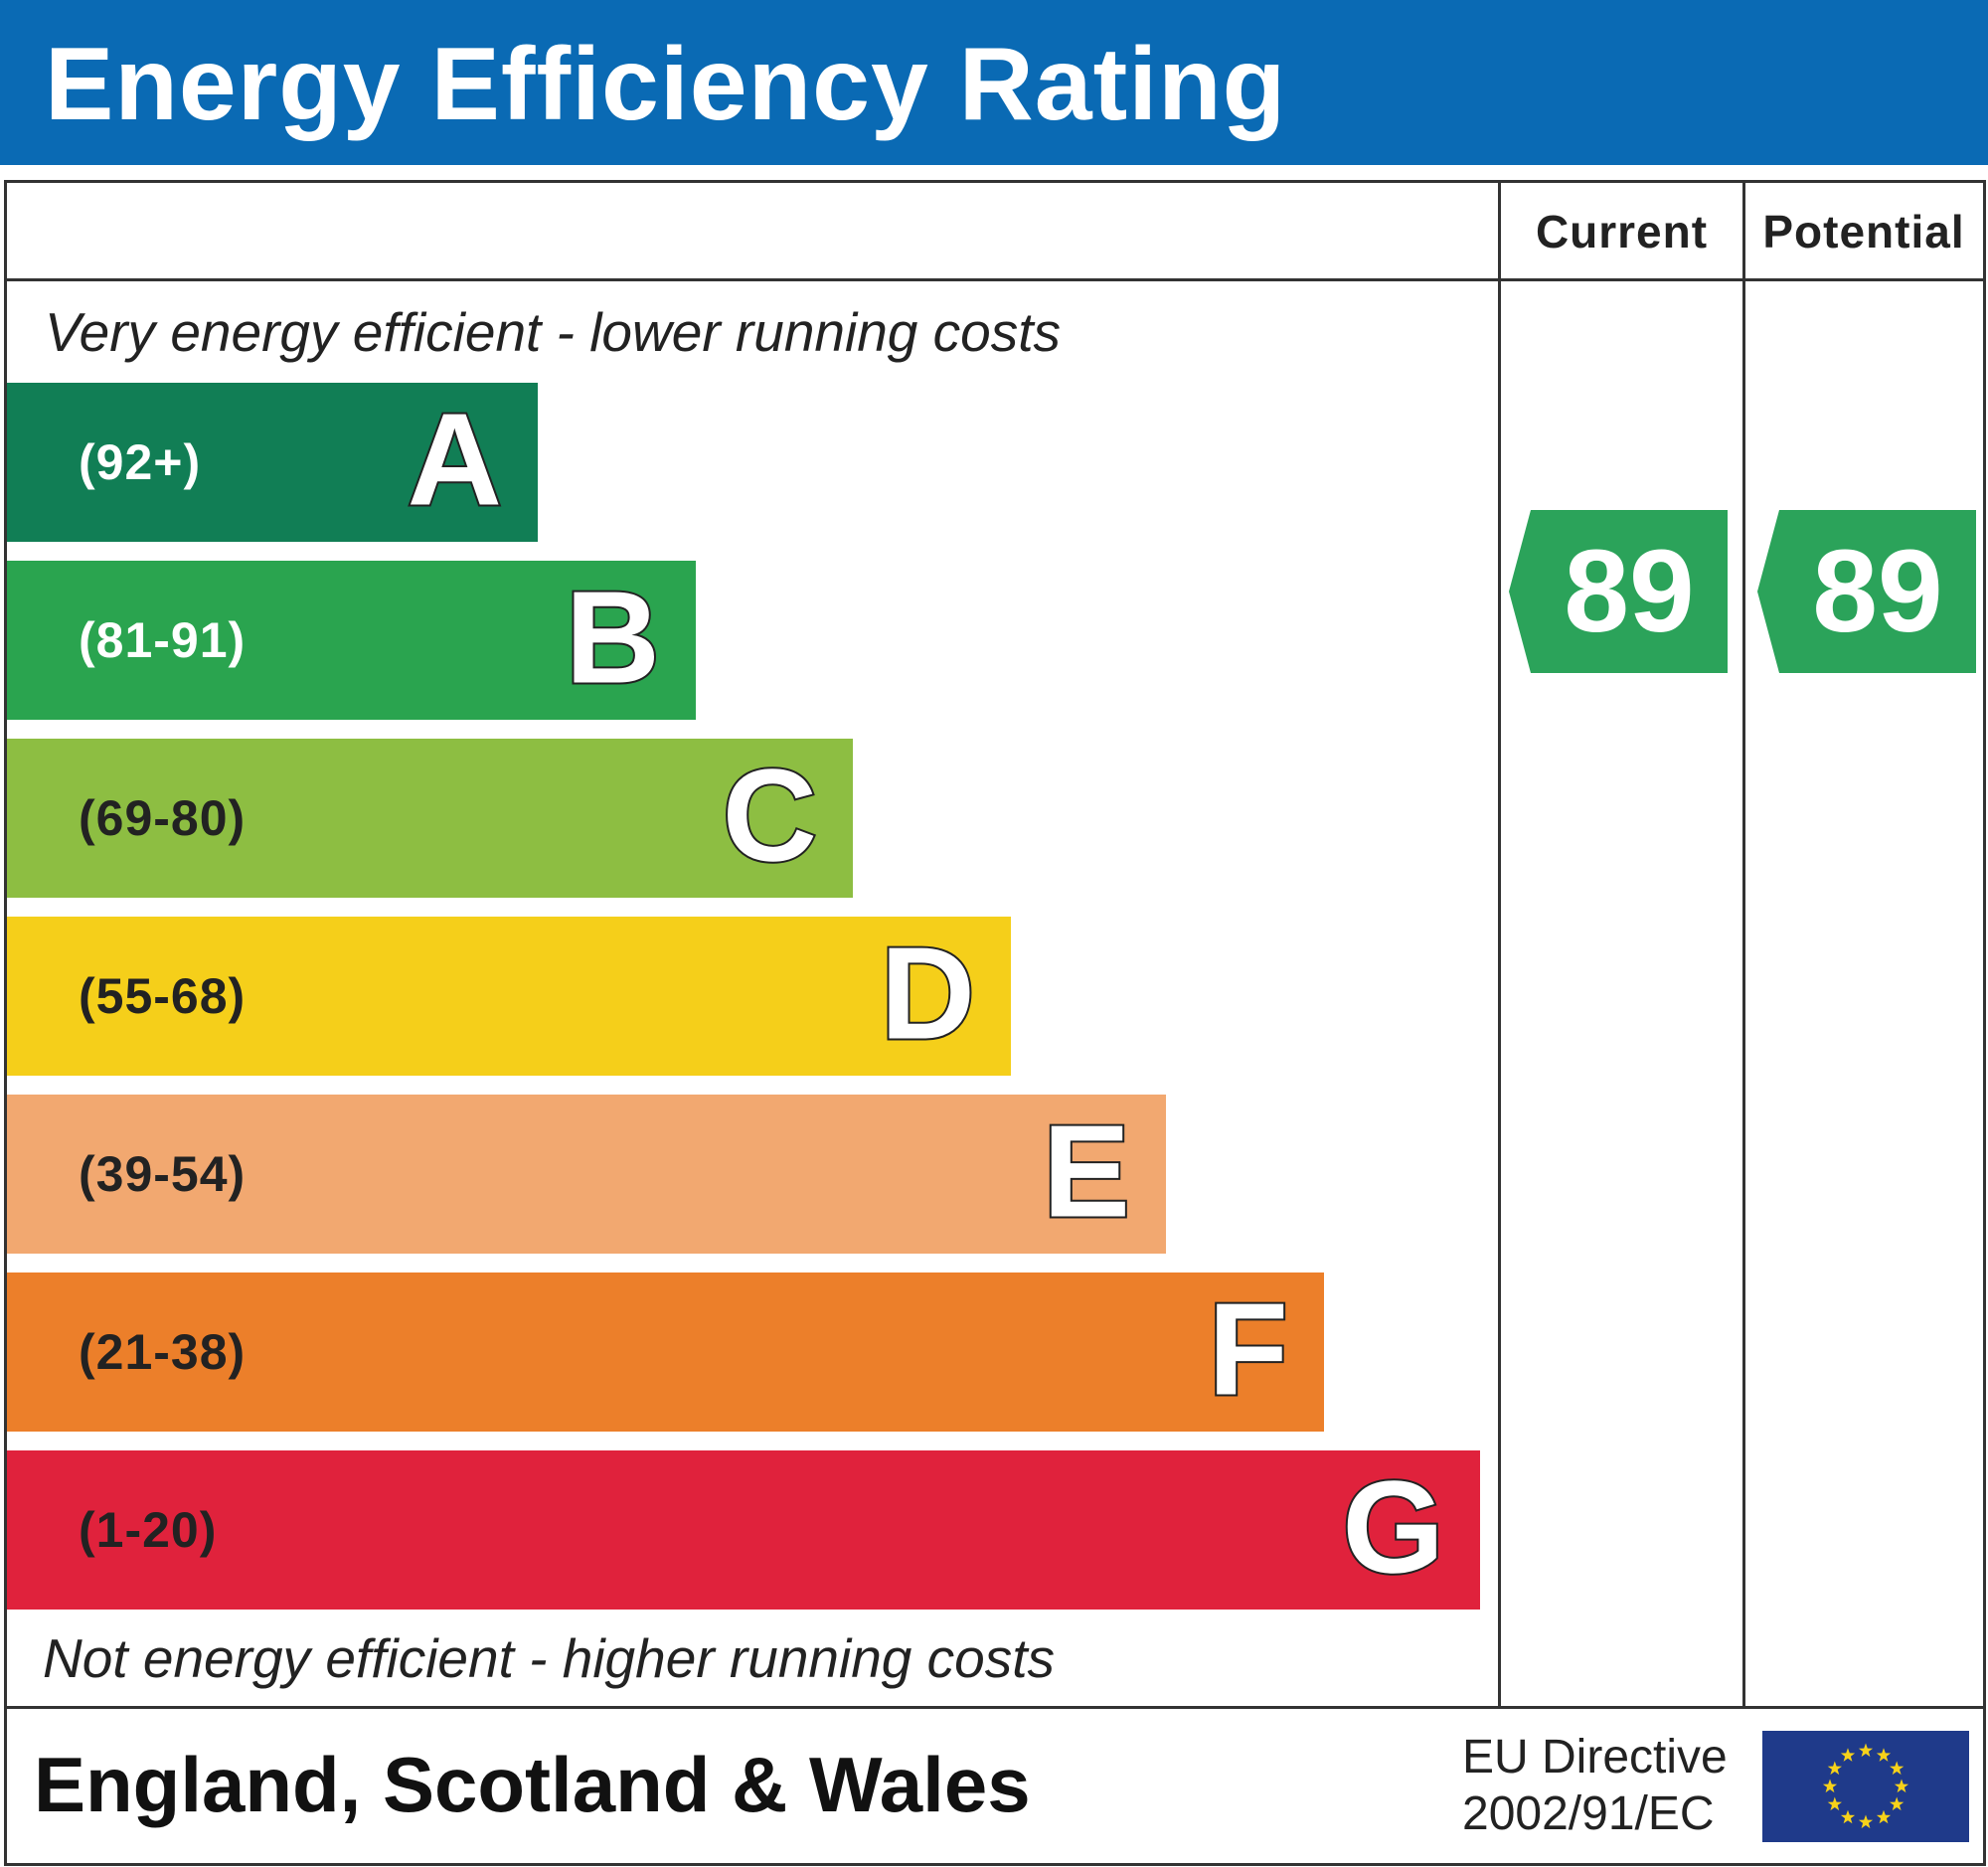 The width and height of the screenshot is (1988, 1867). What do you see at coordinates (1393, 1526) in the screenshot?
I see `band-letter: G` at bounding box center [1393, 1526].